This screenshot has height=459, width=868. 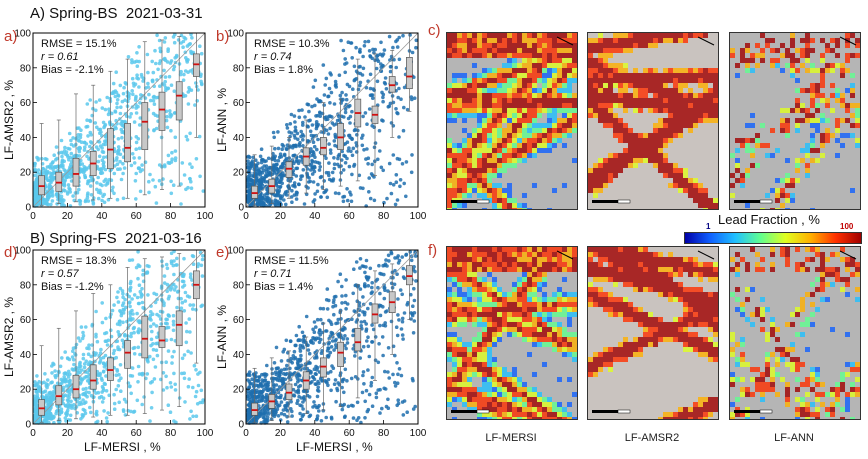 What do you see at coordinates (273, 274) in the screenshot?
I see `stats-line: r = 0.71` at bounding box center [273, 274].